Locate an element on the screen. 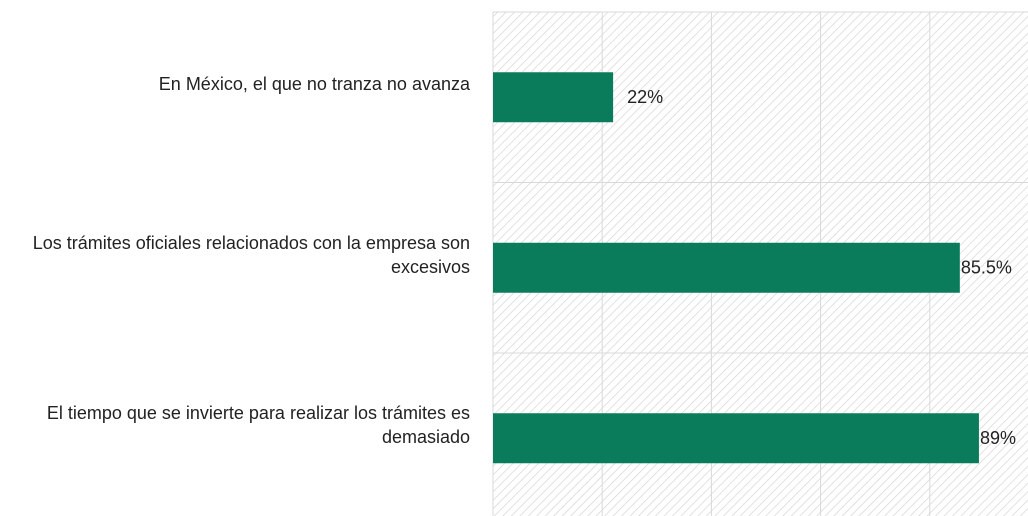 The image size is (1028, 516). value-label: 85.5% is located at coordinates (986, 268).